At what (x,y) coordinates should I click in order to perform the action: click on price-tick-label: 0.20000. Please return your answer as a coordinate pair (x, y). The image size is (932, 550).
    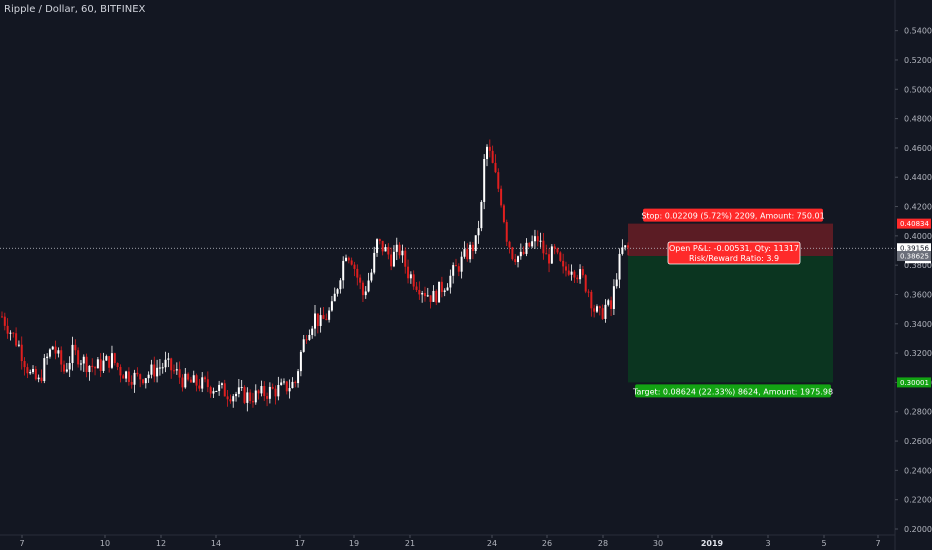
    Looking at the image, I should click on (918, 529).